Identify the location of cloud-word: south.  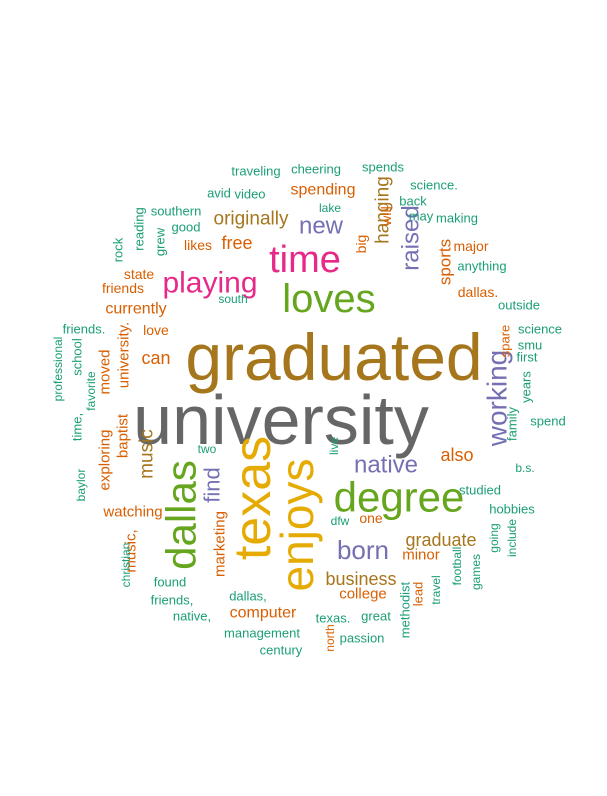
(232, 299).